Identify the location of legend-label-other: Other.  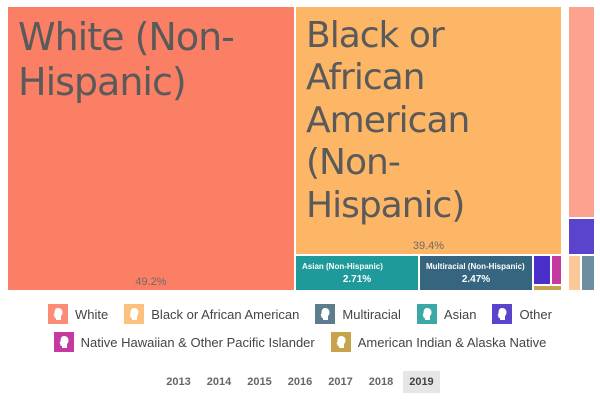
(535, 314).